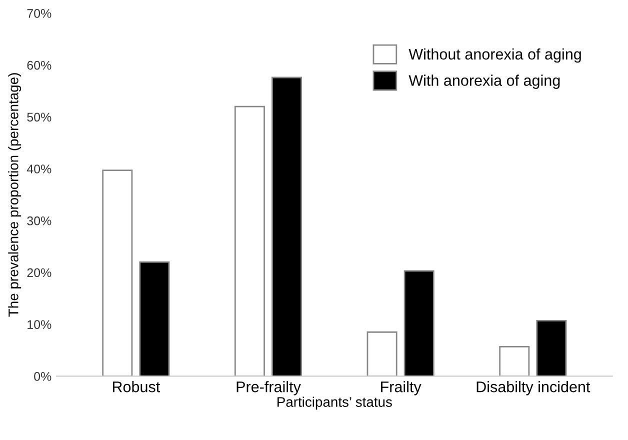  I want to click on x-axis-title: Participants’ status, so click(335, 403).